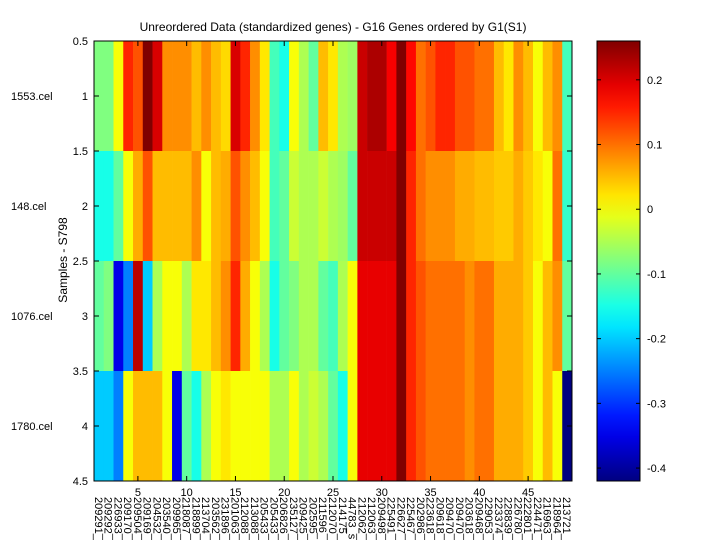 This screenshot has width=720, height=540. What do you see at coordinates (32, 97) in the screenshot?
I see `sample-label: 1553.cel` at bounding box center [32, 97].